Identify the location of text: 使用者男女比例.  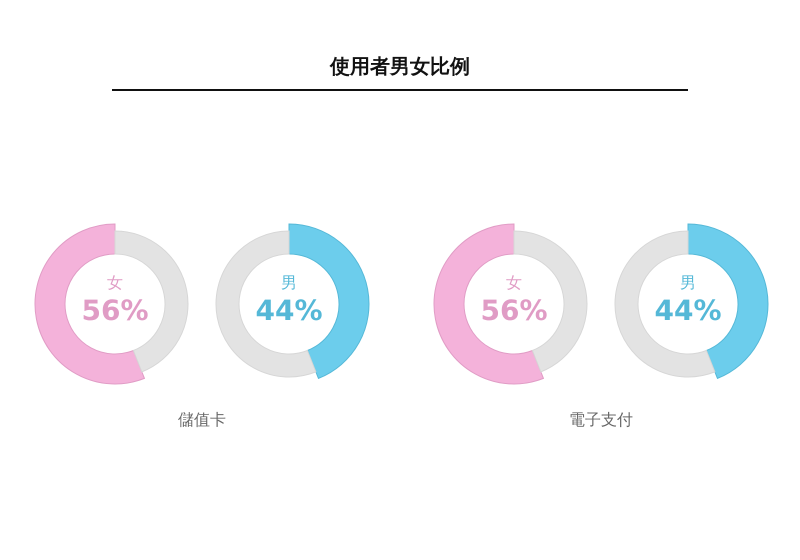
(399, 66).